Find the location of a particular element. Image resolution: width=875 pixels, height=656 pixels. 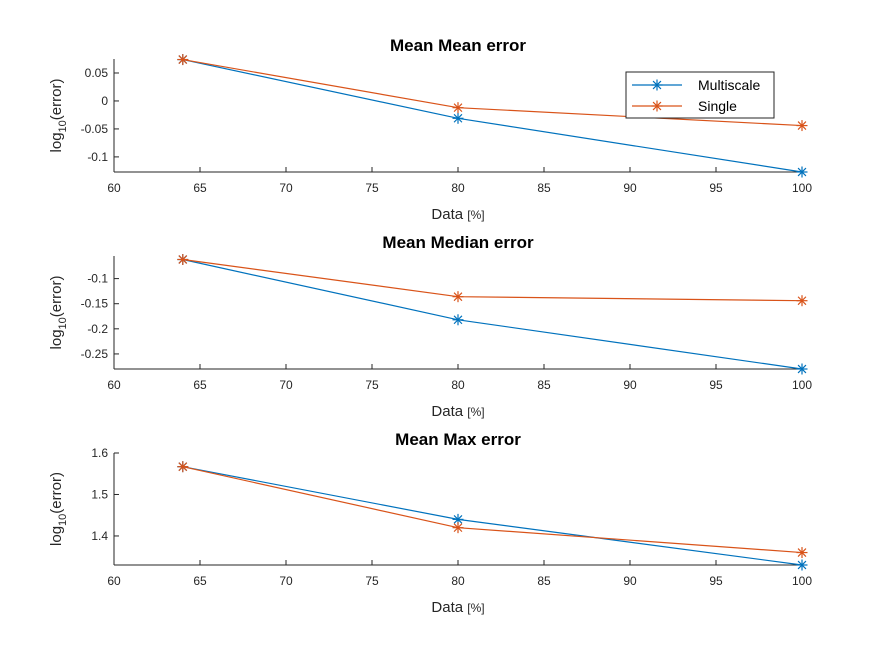

y-tick-label: 1.5 is located at coordinates (99, 494).